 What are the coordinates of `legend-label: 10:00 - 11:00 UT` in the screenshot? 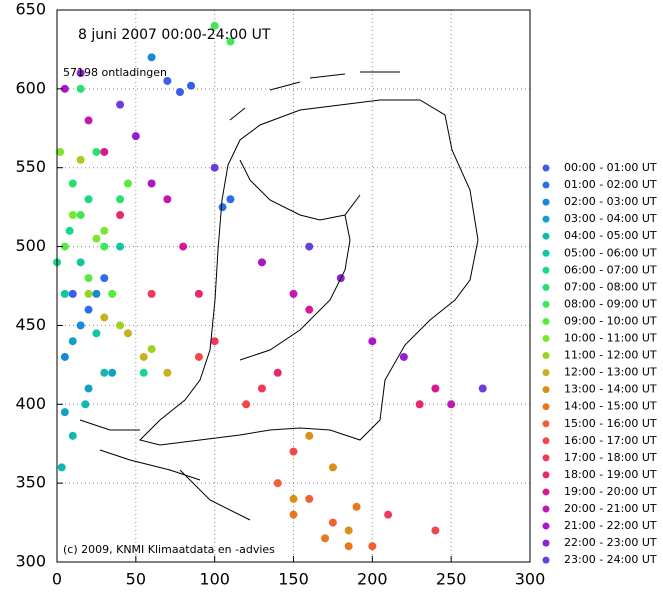 It's located at (610, 338).